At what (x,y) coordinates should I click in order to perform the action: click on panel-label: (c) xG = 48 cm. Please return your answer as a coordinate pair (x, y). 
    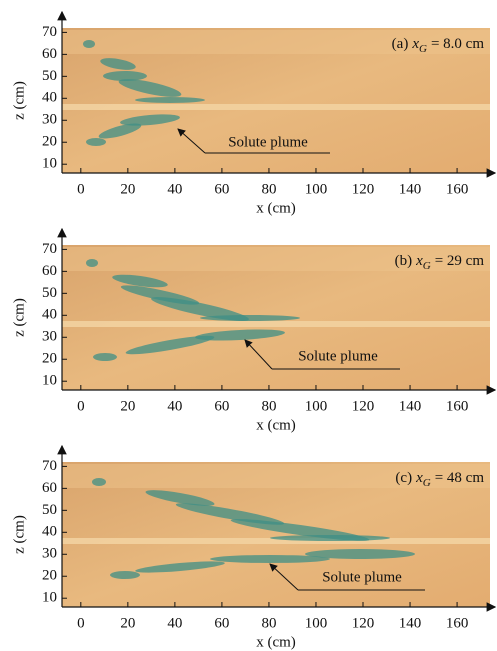
    Looking at the image, I should click on (439, 479).